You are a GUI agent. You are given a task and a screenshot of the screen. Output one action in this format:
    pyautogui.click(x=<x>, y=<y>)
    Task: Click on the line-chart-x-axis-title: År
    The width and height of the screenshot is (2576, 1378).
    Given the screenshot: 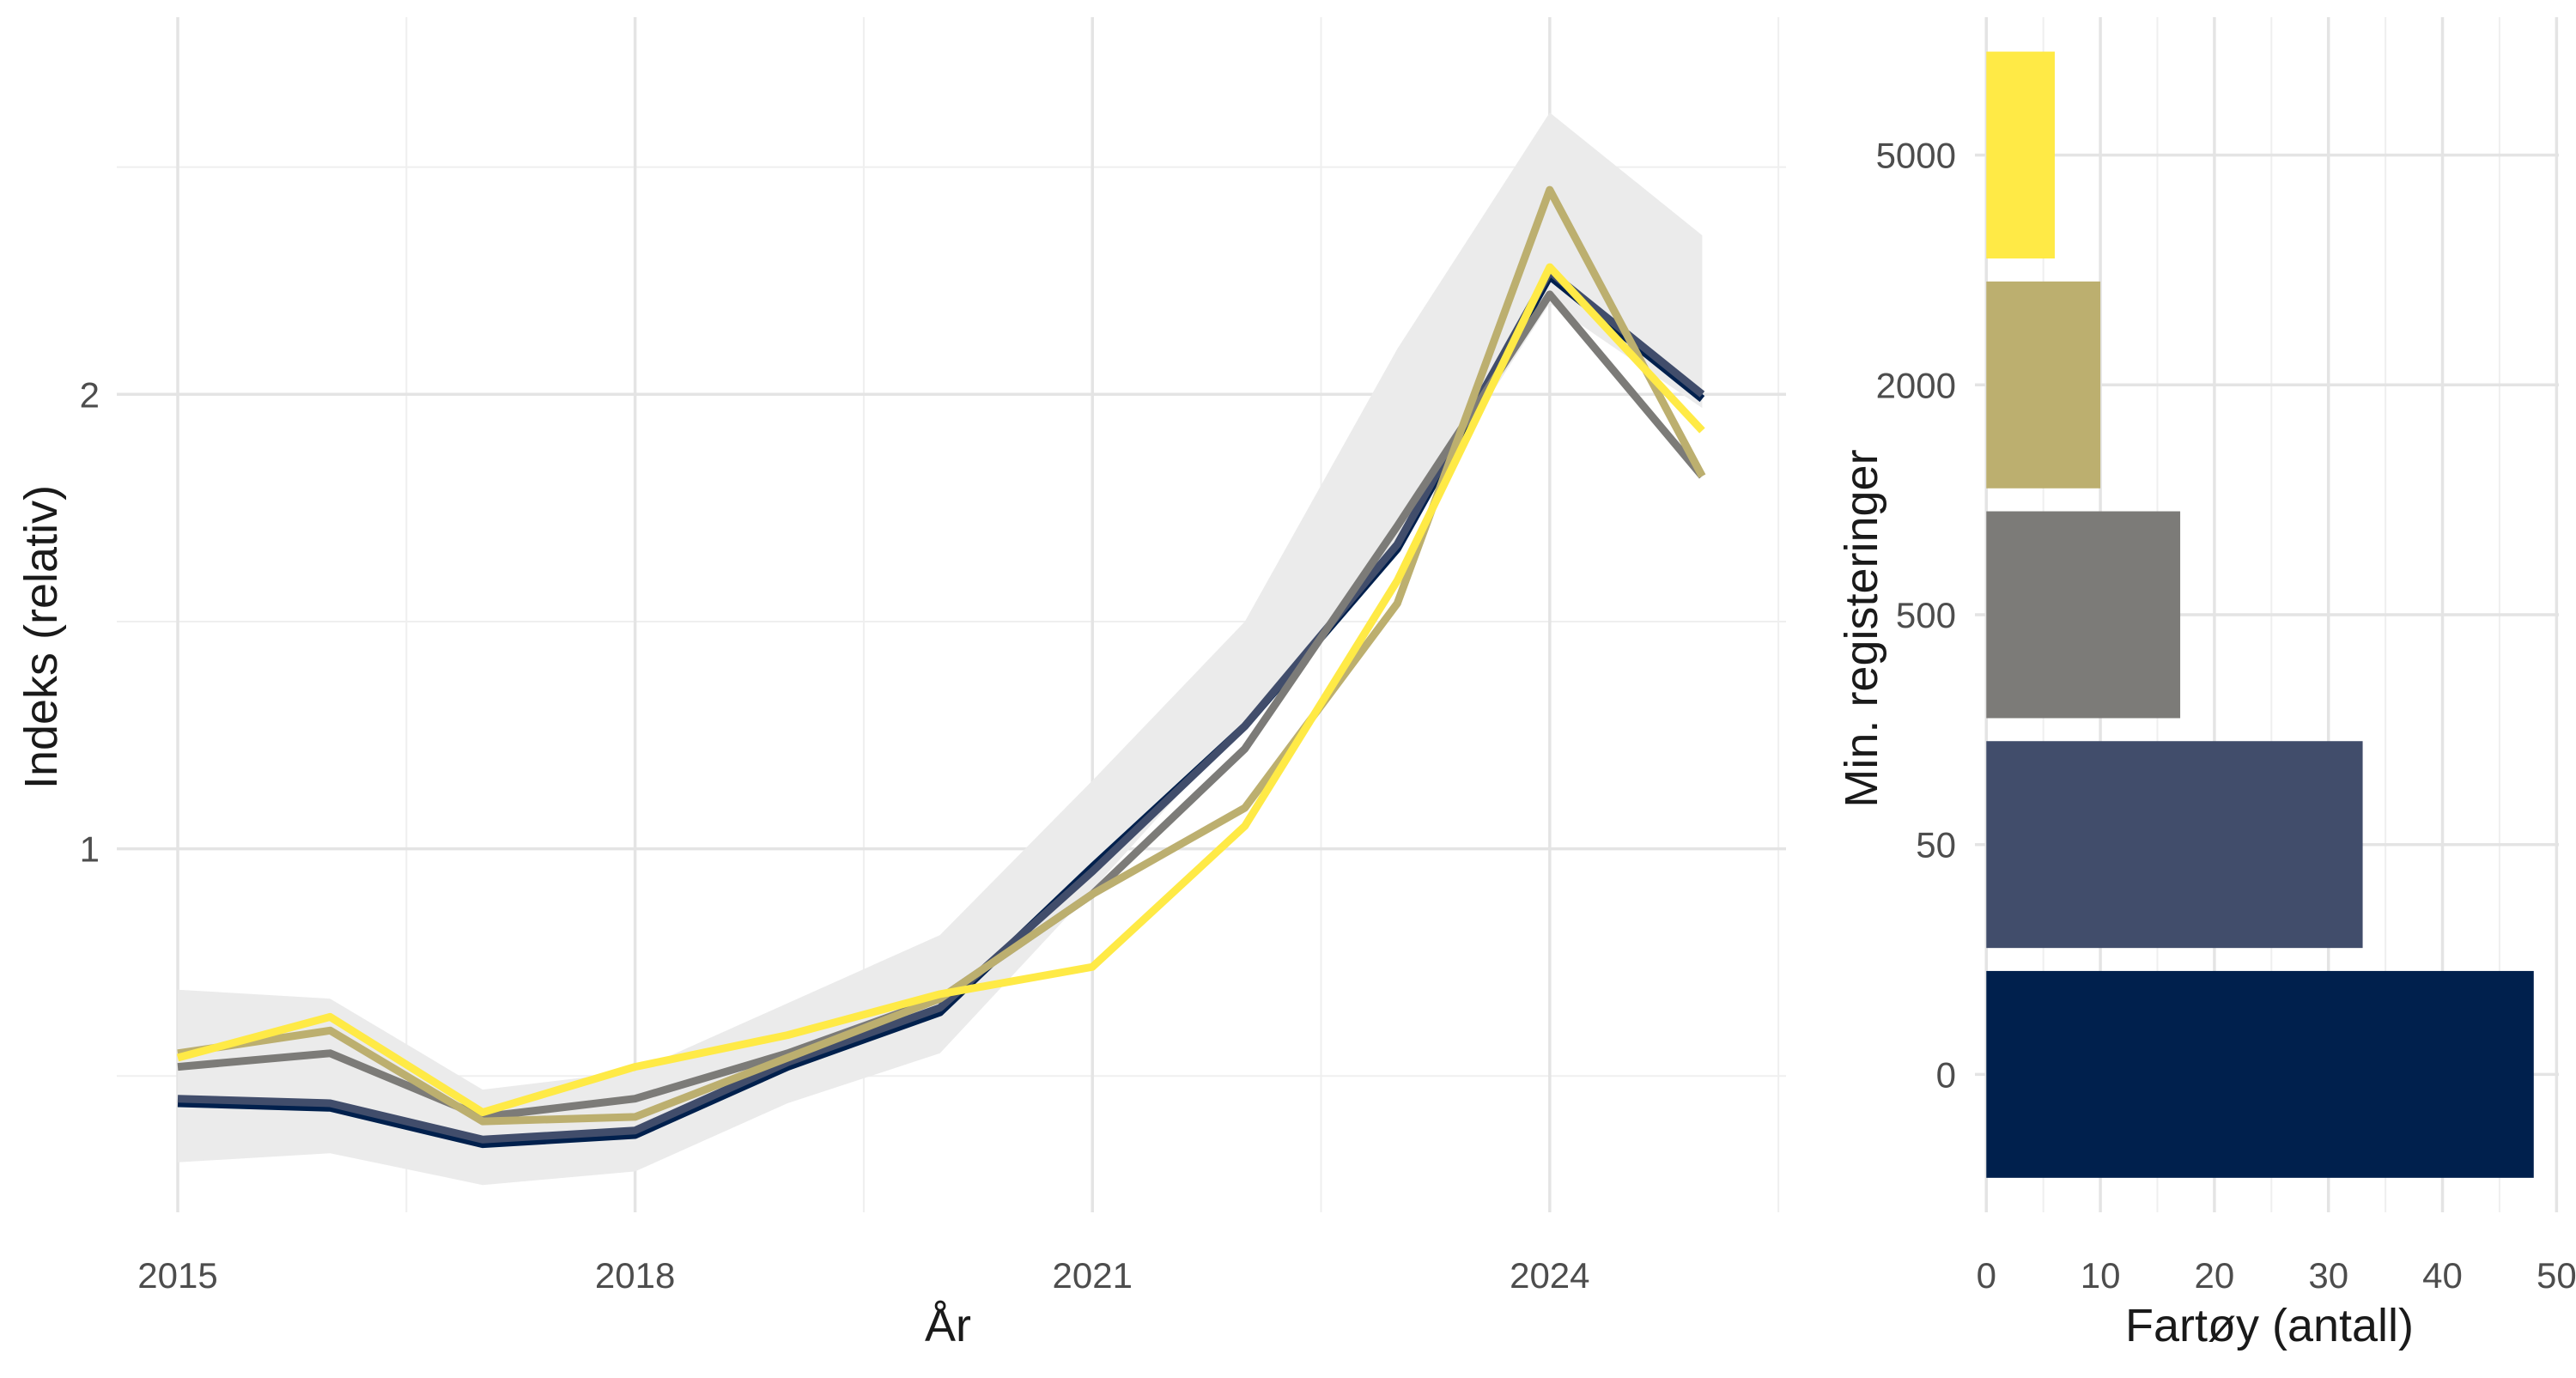 What is the action you would take?
    pyautogui.click(x=948, y=1325)
    